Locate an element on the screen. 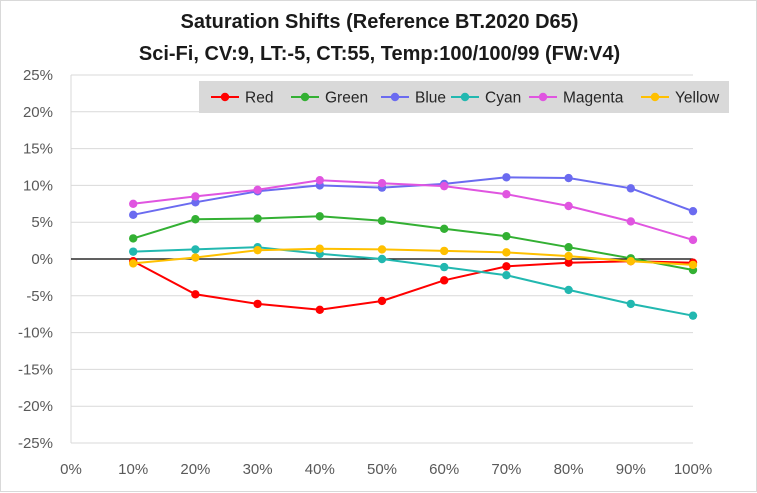 The height and width of the screenshot is (493, 757). y-tick-label: 10% is located at coordinates (38, 185).